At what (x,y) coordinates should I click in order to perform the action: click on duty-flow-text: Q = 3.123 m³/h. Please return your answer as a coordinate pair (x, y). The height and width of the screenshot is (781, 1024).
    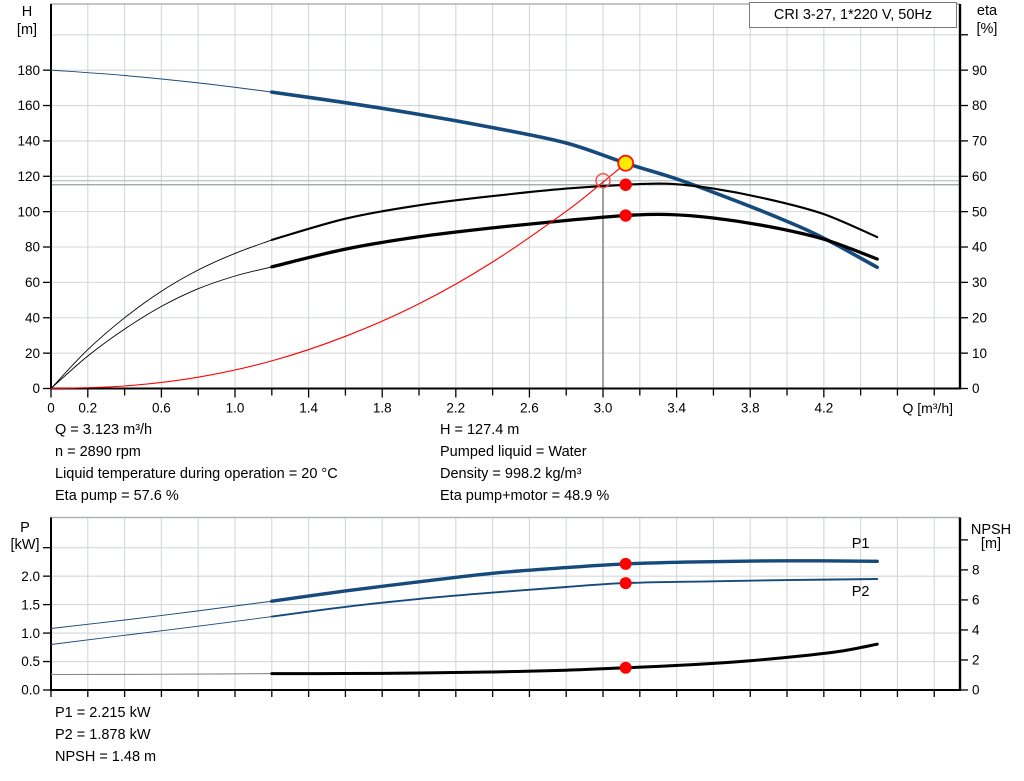
    Looking at the image, I should click on (104, 430).